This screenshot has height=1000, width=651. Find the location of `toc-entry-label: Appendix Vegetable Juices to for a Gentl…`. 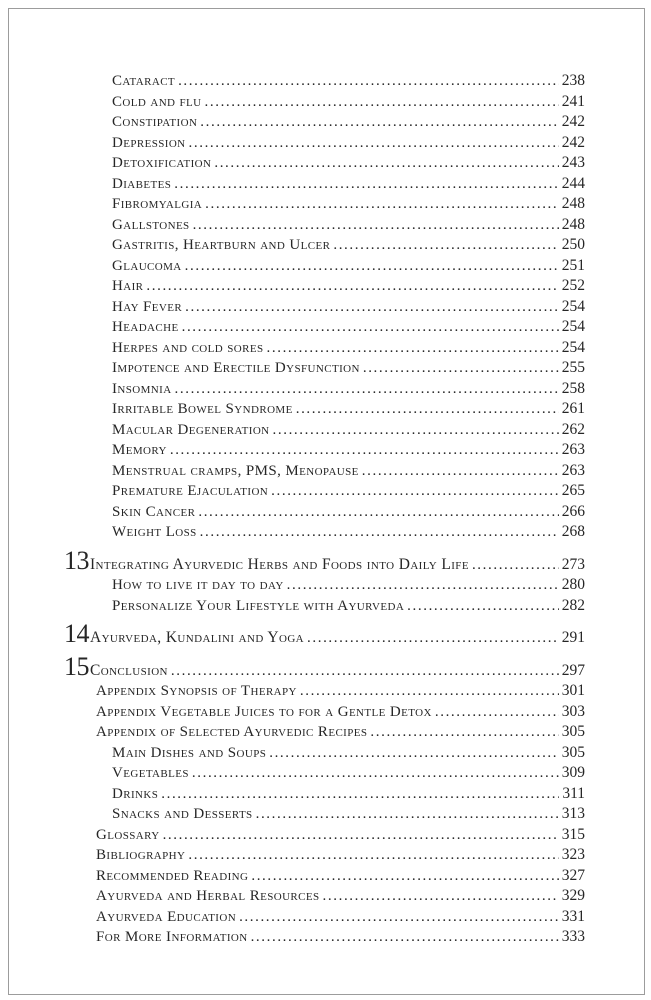

toc-entry-label: Appendix Vegetable Juices to for a Gentl… is located at coordinates (264, 711).